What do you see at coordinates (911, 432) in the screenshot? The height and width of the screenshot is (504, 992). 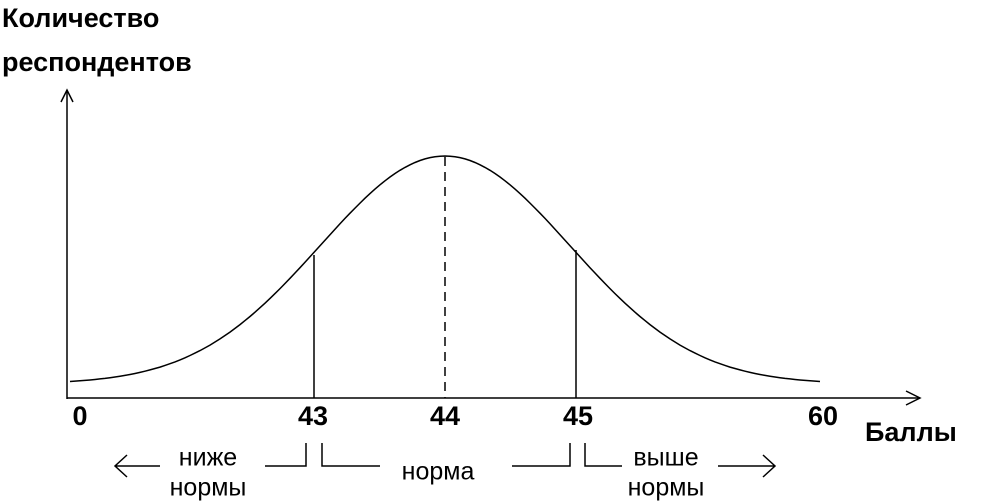 I see `x-axis-label: Баллы` at bounding box center [911, 432].